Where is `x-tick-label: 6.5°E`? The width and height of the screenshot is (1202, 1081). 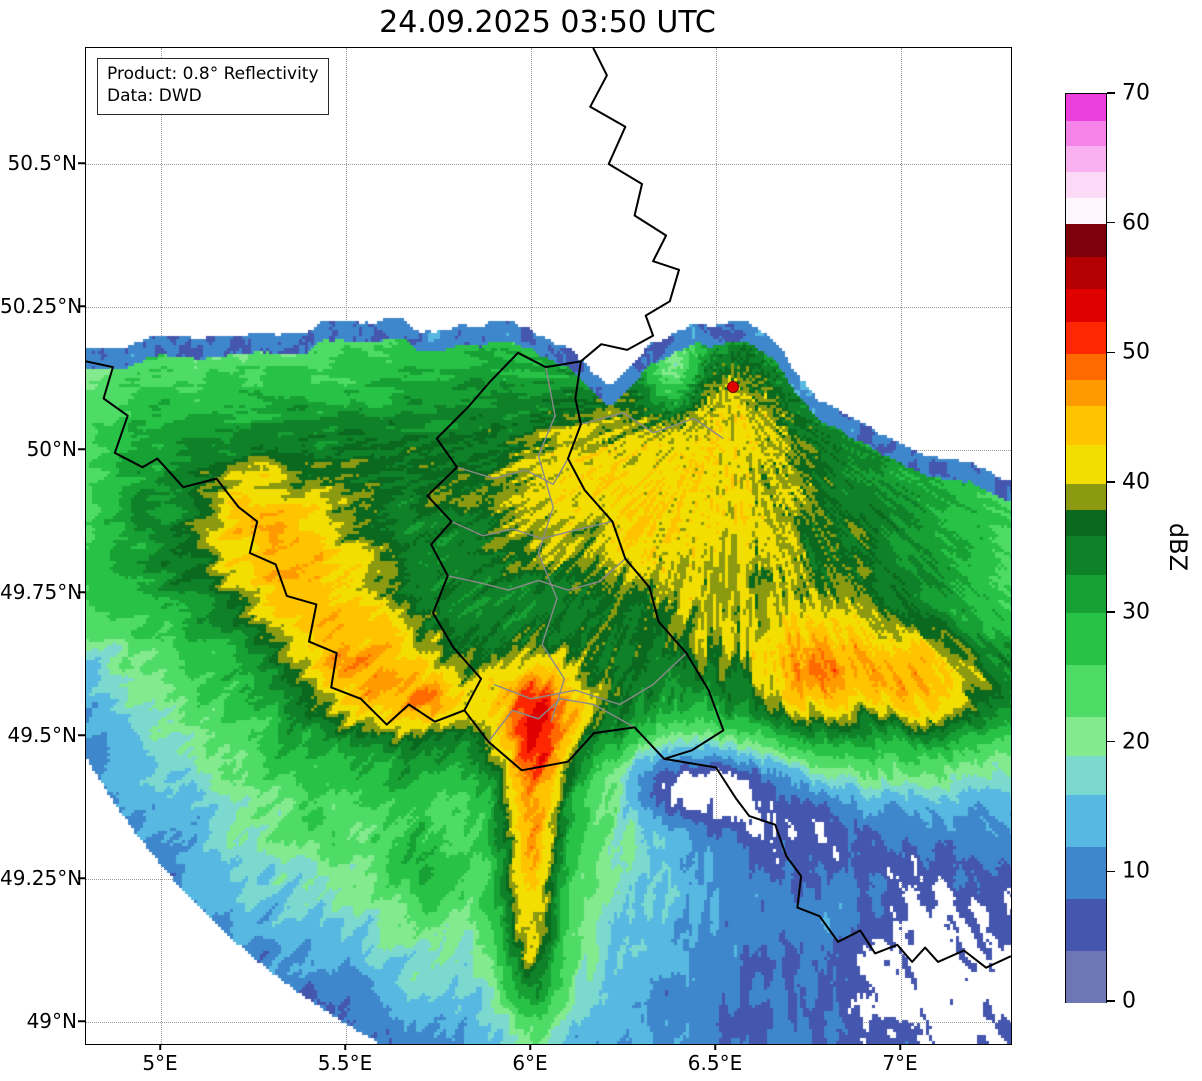
x-tick-label: 6.5°E is located at coordinates (715, 1063).